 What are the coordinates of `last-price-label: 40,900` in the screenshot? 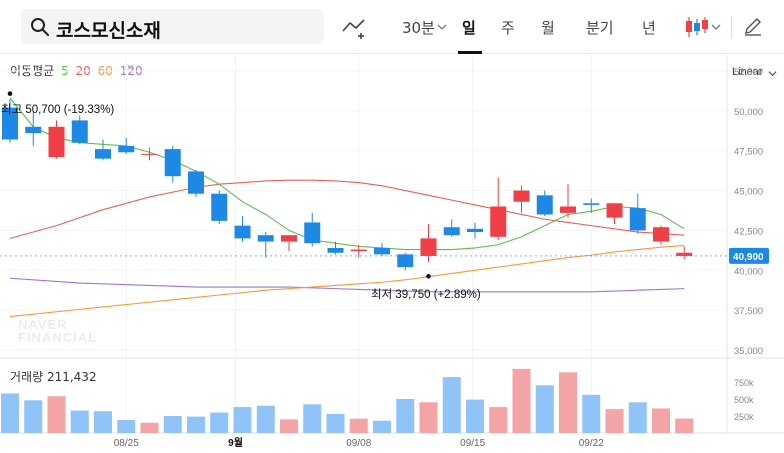 It's located at (748, 257).